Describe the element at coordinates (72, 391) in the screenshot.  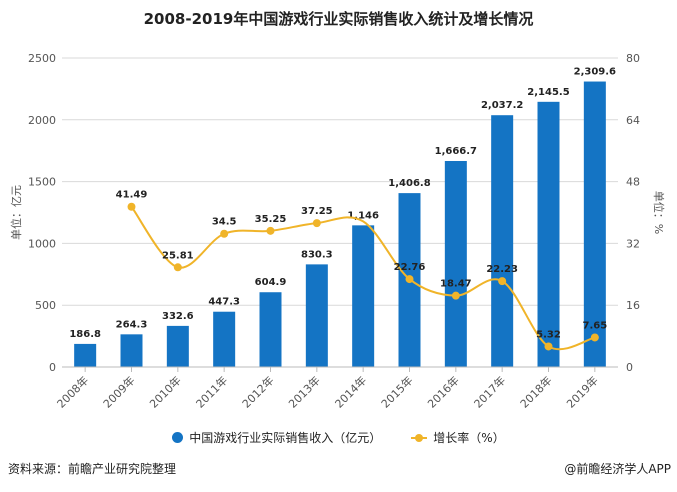
I see `x-tick-label: 2008年` at that location.